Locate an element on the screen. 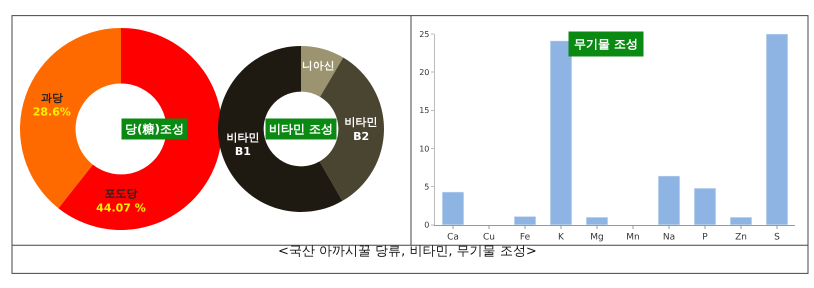 The width and height of the screenshot is (814, 288). x-tick-label: S is located at coordinates (777, 237).